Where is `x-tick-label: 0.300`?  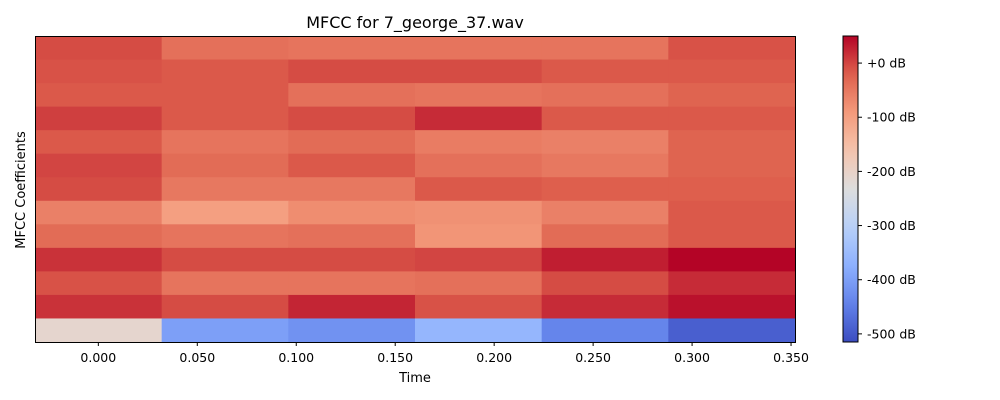 x-tick-label: 0.300 is located at coordinates (692, 357).